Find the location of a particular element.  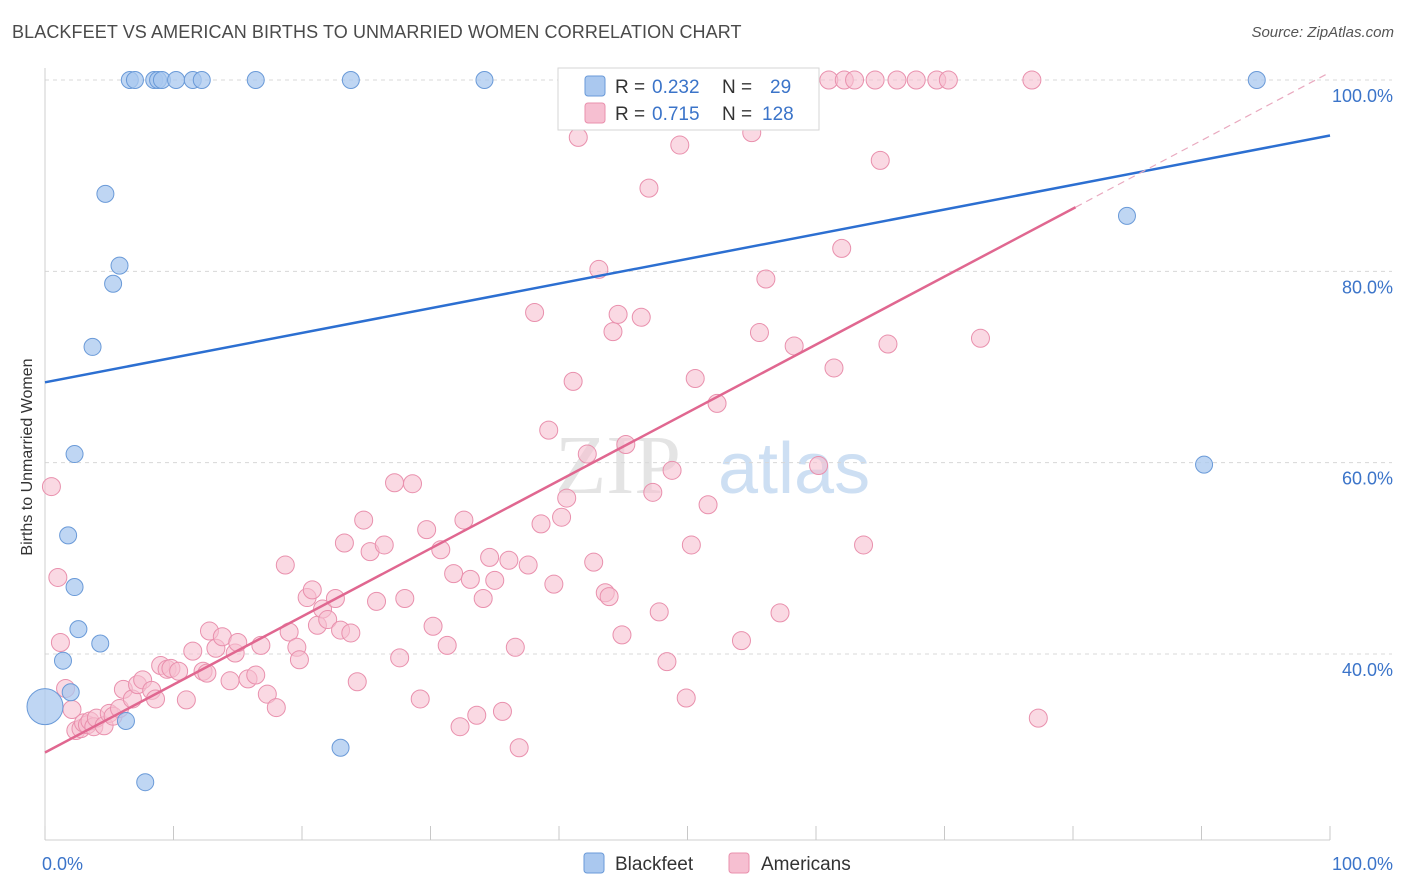

y-tick-label-40: 40.0% is located at coordinates (1367, 670).